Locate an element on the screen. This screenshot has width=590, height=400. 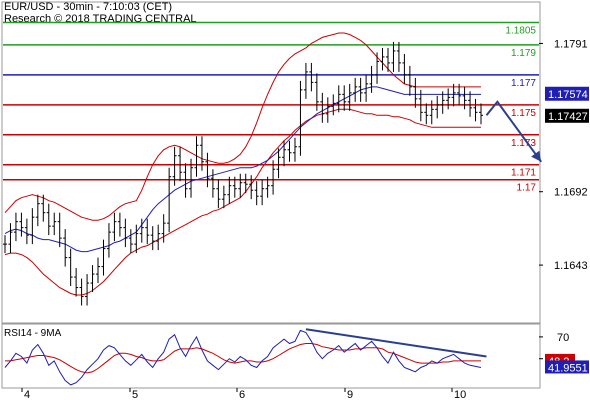
current-price-tag-label: 1.17427 is located at coordinates (568, 117).